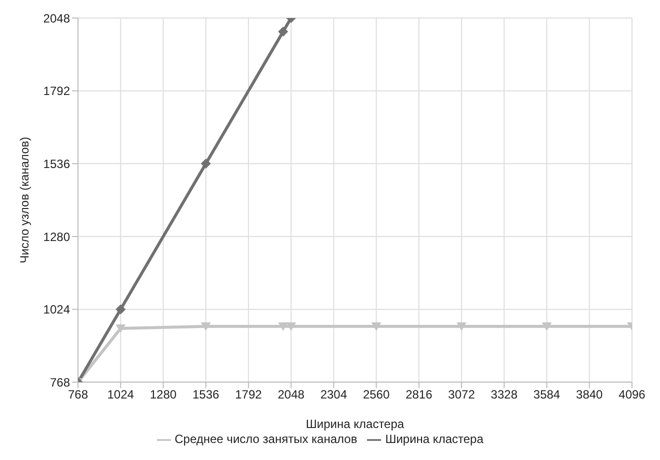 This screenshot has width=660, height=460. I want to click on x-tick-label: 3072, so click(462, 395).